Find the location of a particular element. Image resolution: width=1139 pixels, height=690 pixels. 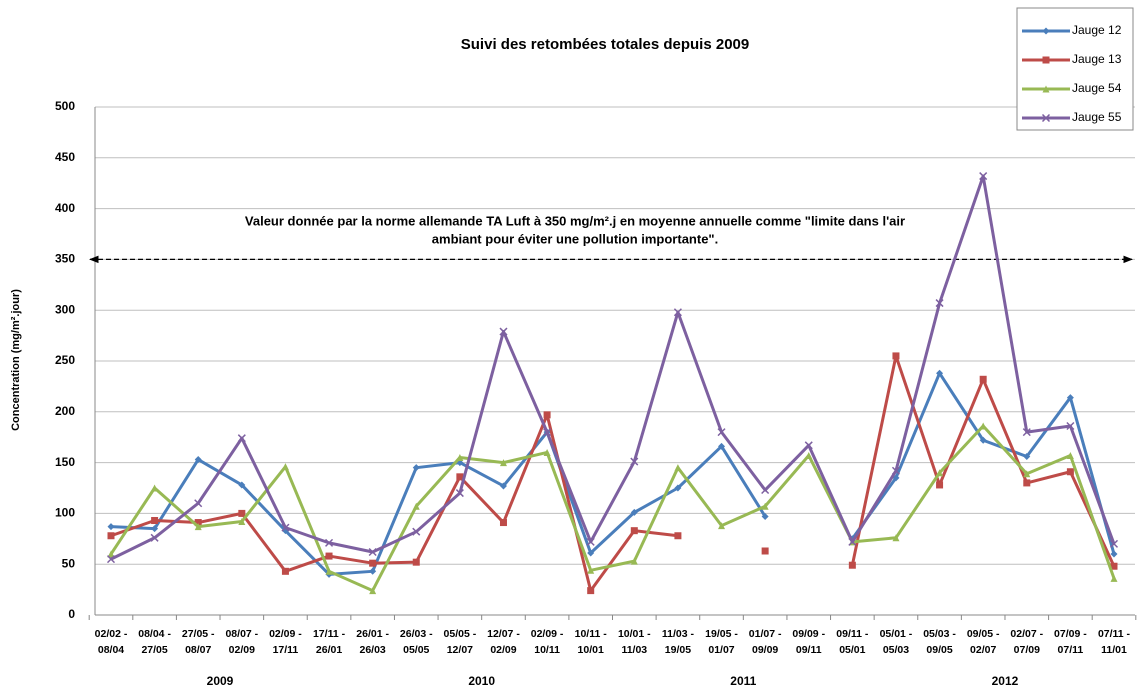

x-tick-label: 05/03 is located at coordinates (896, 650).